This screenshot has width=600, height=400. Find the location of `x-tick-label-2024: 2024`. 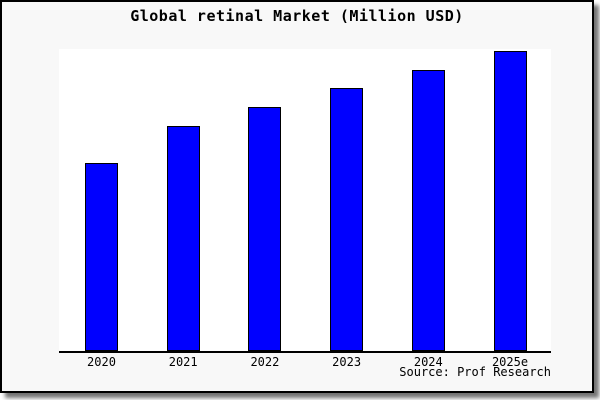

x-tick-label-2024: 2024 is located at coordinates (428, 362).